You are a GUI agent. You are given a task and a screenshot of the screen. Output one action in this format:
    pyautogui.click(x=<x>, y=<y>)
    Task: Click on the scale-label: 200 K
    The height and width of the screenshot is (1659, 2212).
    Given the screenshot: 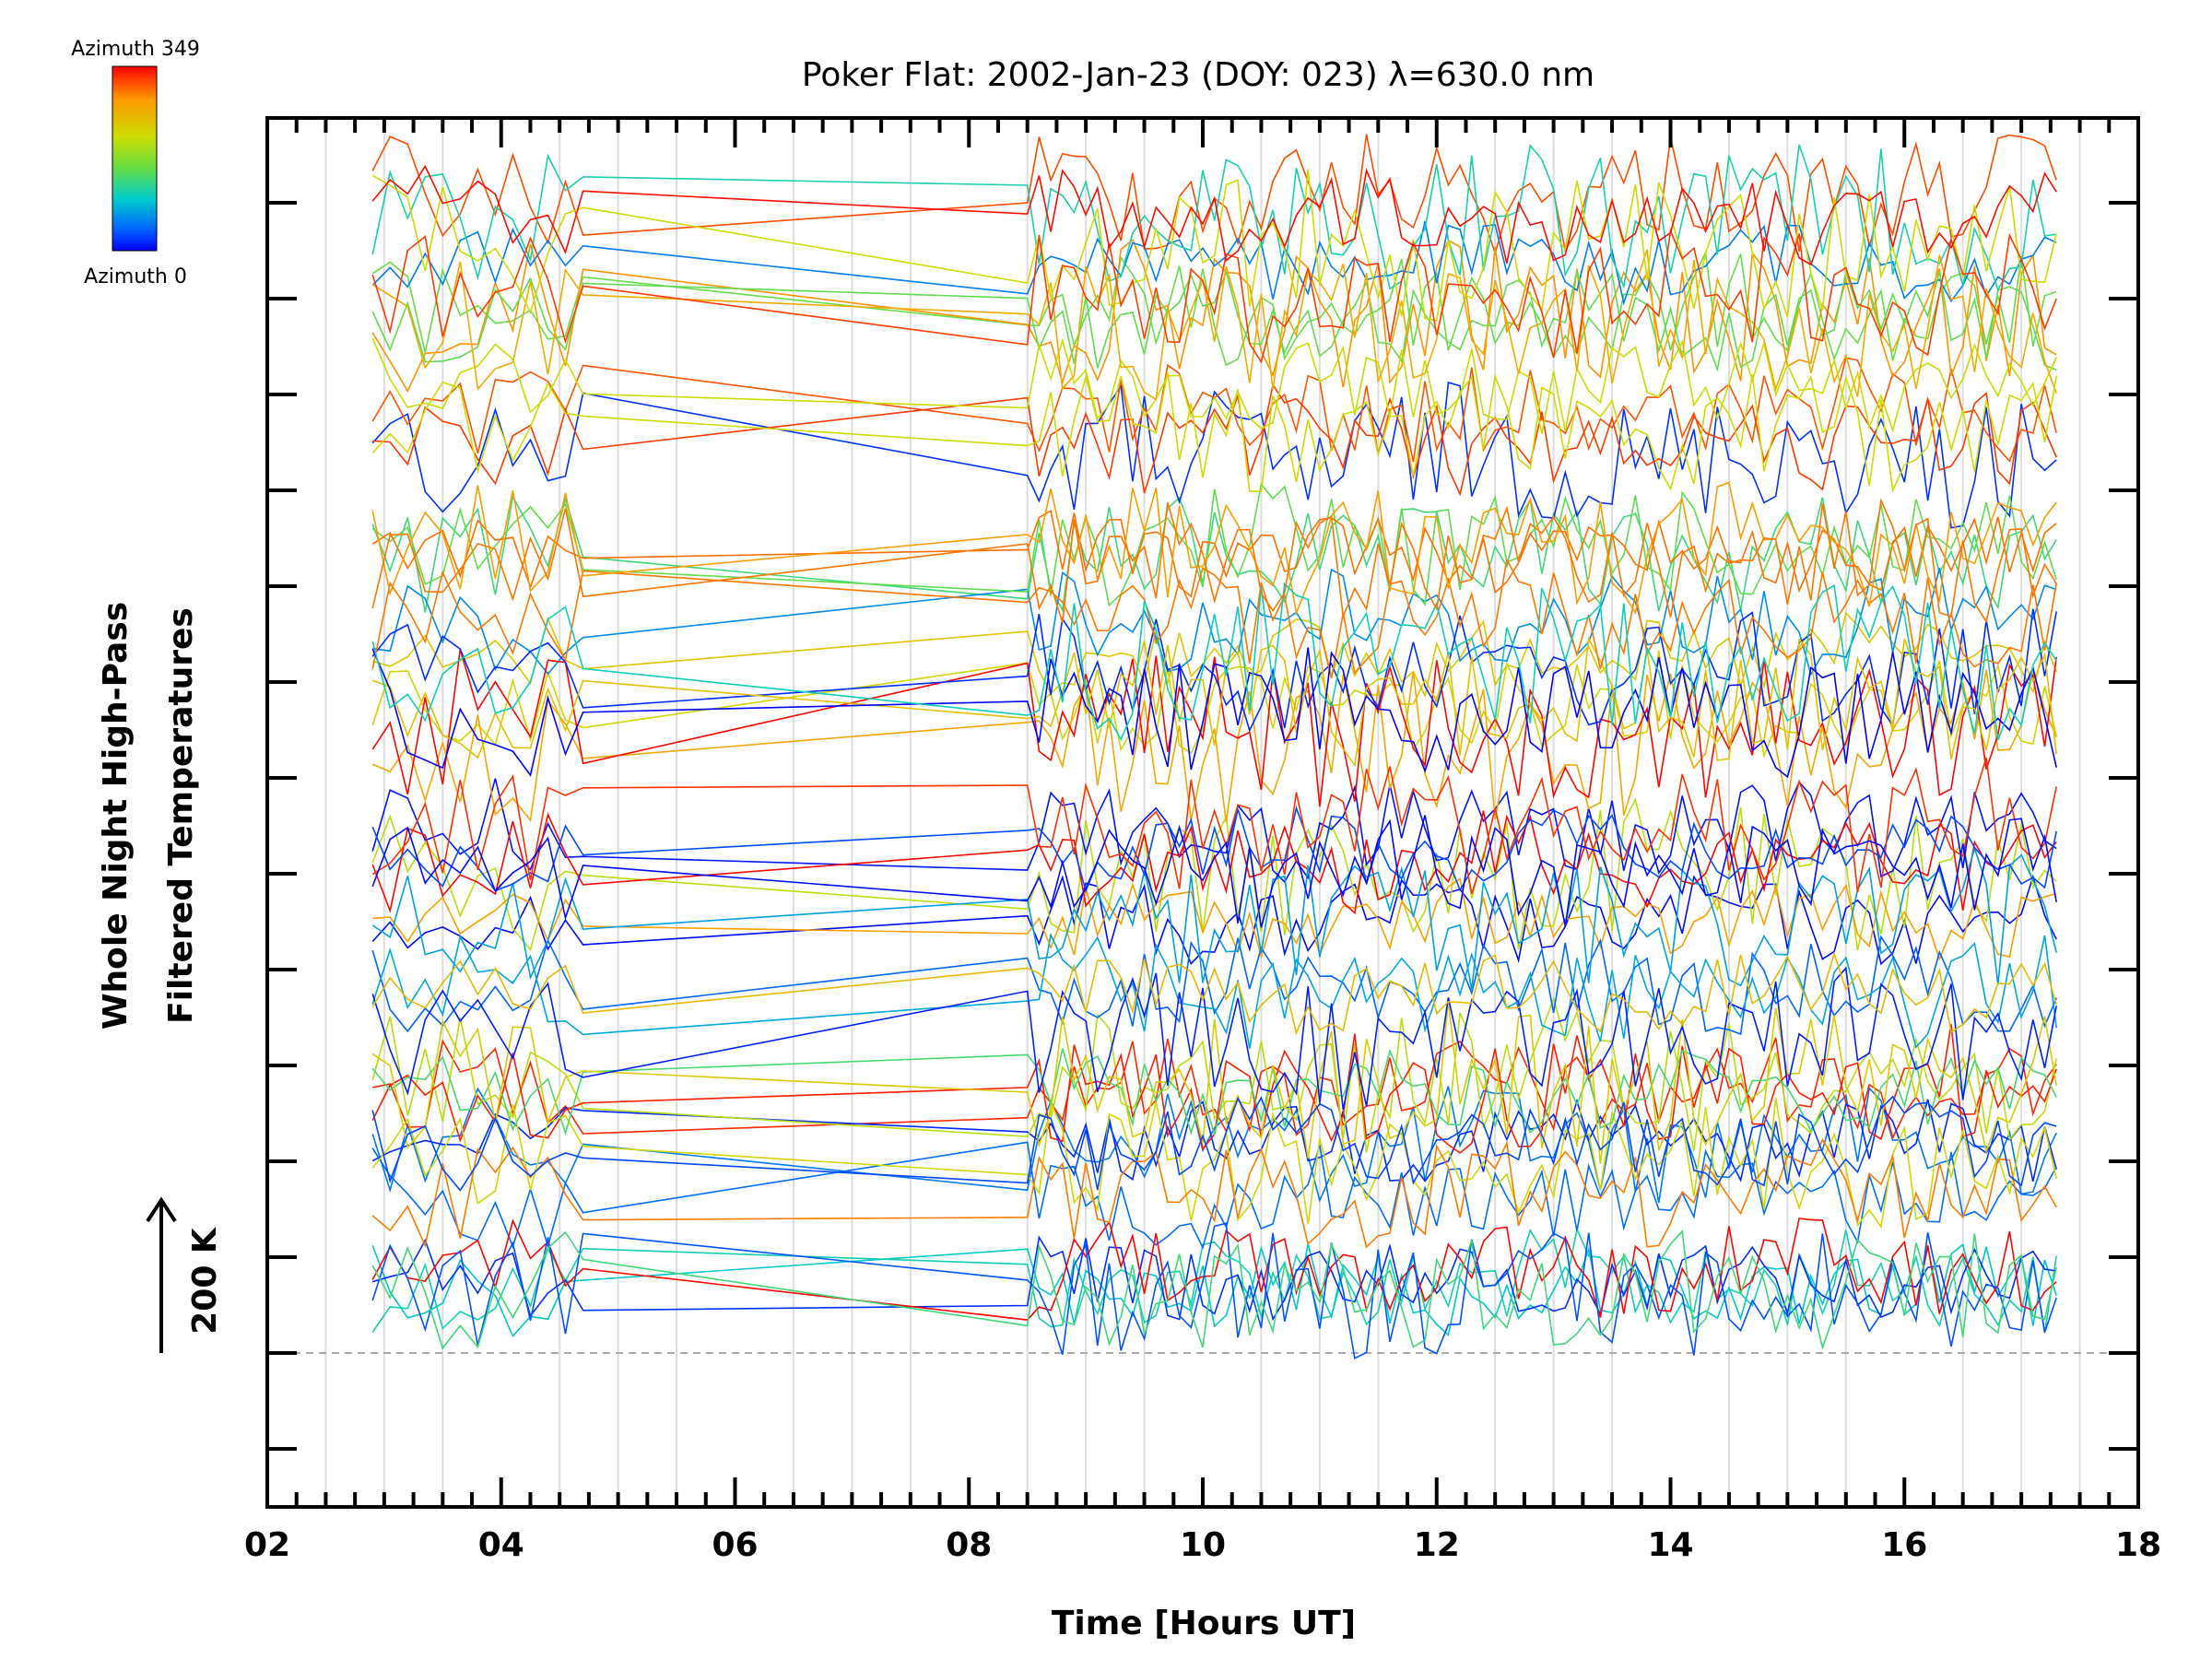 What is the action you would take?
    pyautogui.click(x=205, y=1281)
    